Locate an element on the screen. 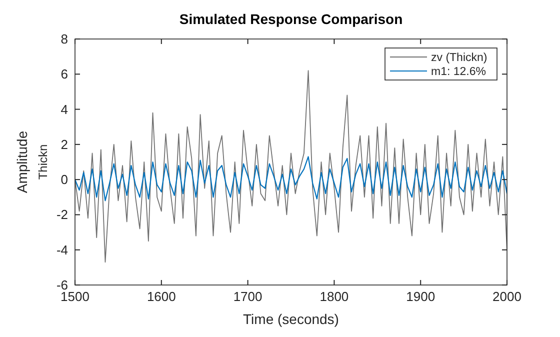  x-axis-title: Time (seconds) is located at coordinates (291, 319).